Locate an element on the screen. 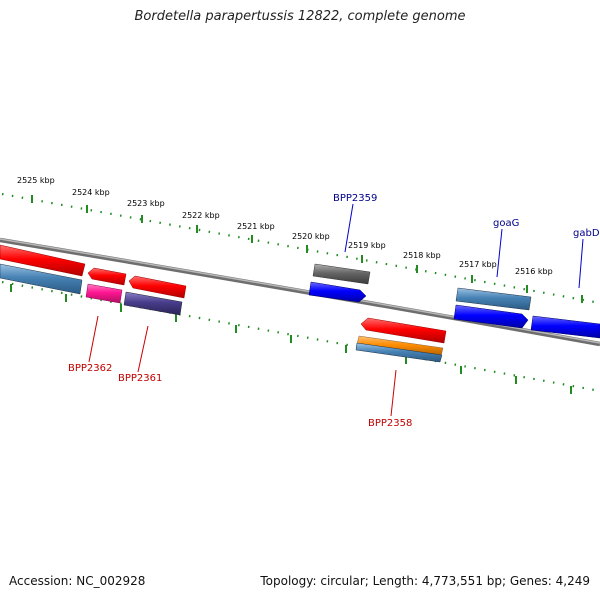  kbp-label: 2523 kbp is located at coordinates (146, 203).